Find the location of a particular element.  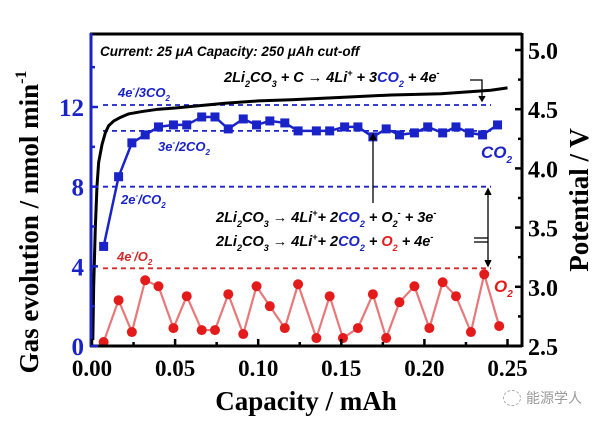

reaction-1: 2Li2CO3 + C → 4Li+ + 3CO2 + 4e- is located at coordinates (331, 78).